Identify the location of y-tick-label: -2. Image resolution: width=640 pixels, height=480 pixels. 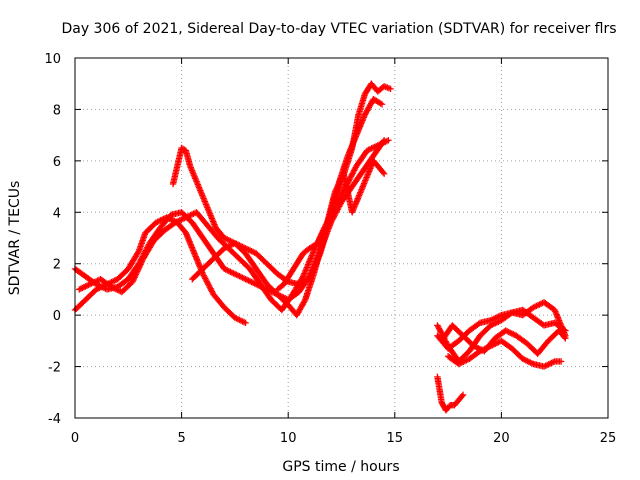
(54, 368).